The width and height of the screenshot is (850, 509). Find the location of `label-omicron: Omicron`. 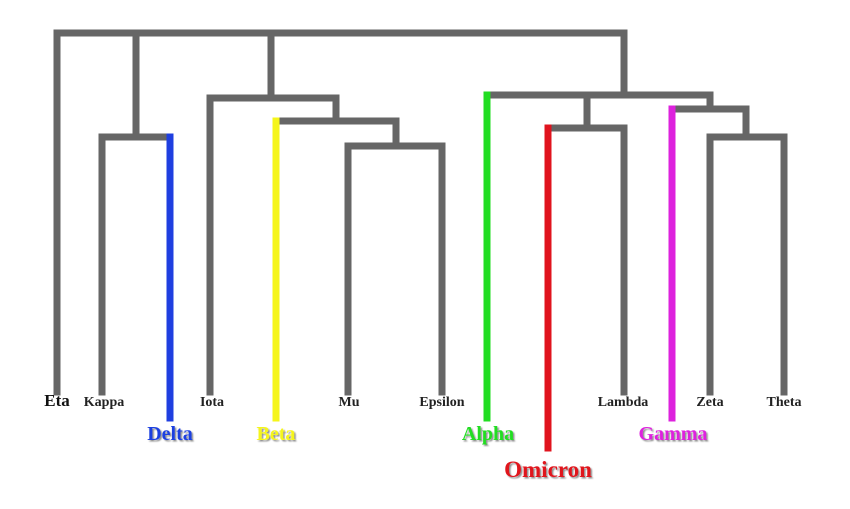

label-omicron: Omicron is located at coordinates (548, 469).